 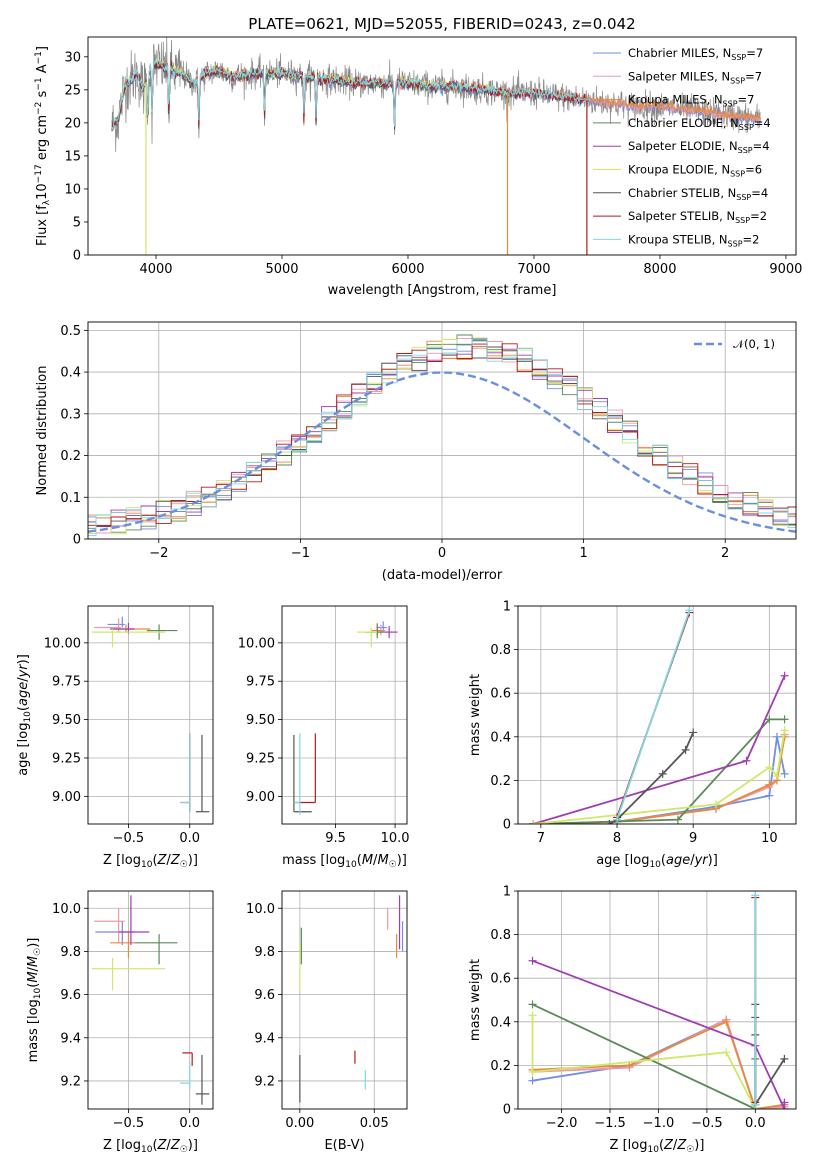 What do you see at coordinates (657, 1146) in the screenshot?
I see `massweight_vs_Z-xlabel: Z [log10(Z/Z☉)]` at bounding box center [657, 1146].